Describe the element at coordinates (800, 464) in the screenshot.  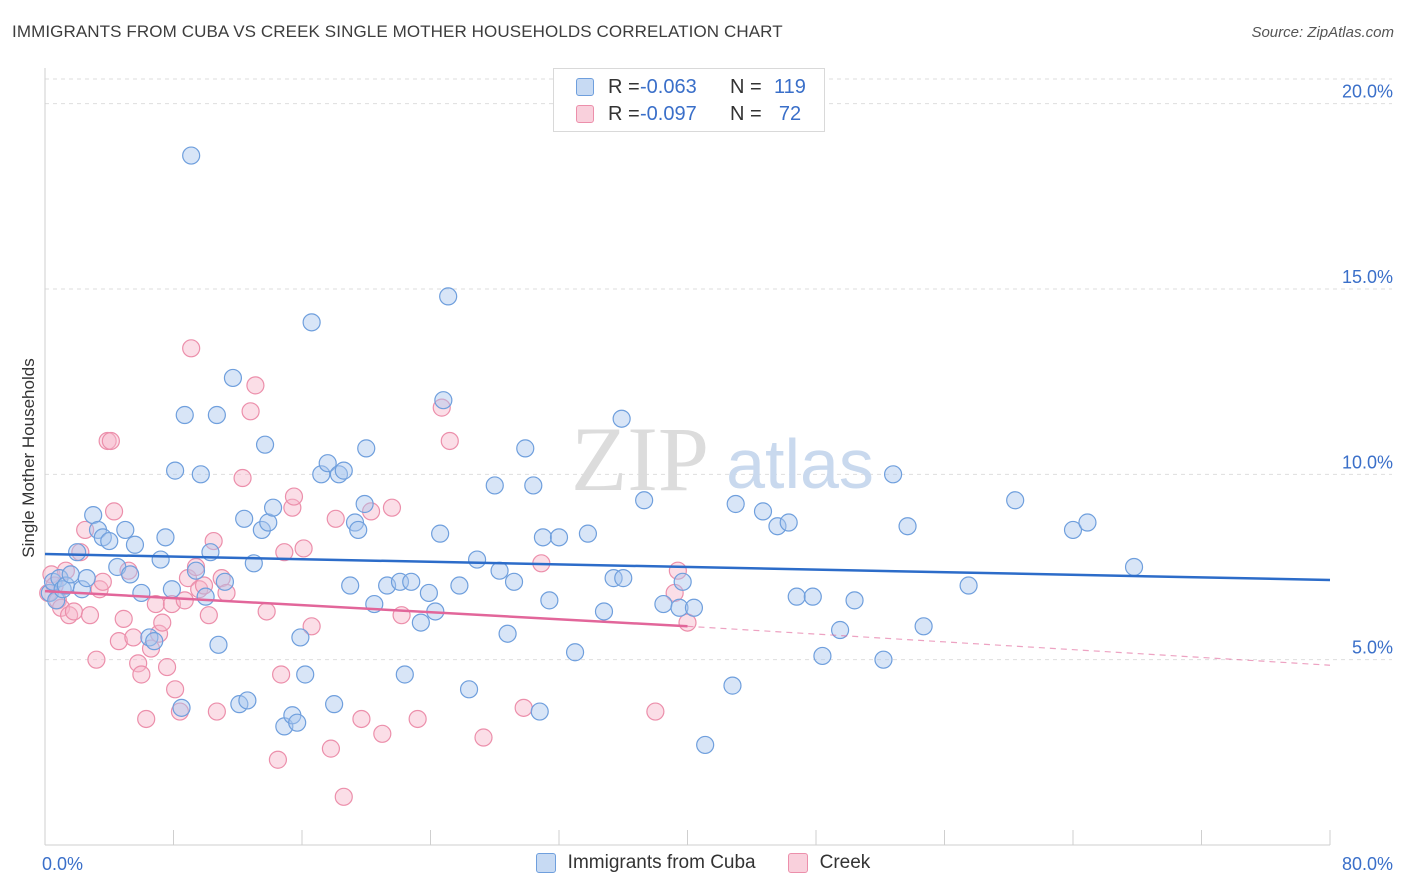
I see `watermark-atlas: atlas` at that location.